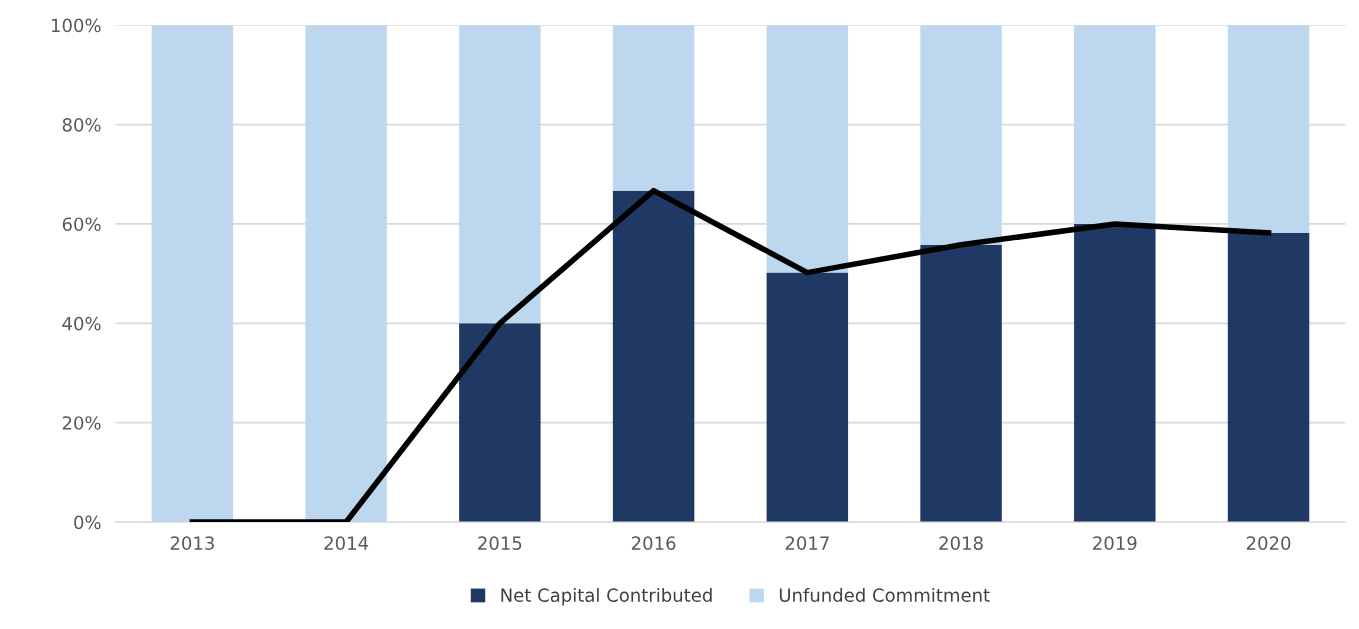 This screenshot has width=1359, height=629. Describe the element at coordinates (1268, 543) in the screenshot. I see `x-tick-label: 2020` at that location.